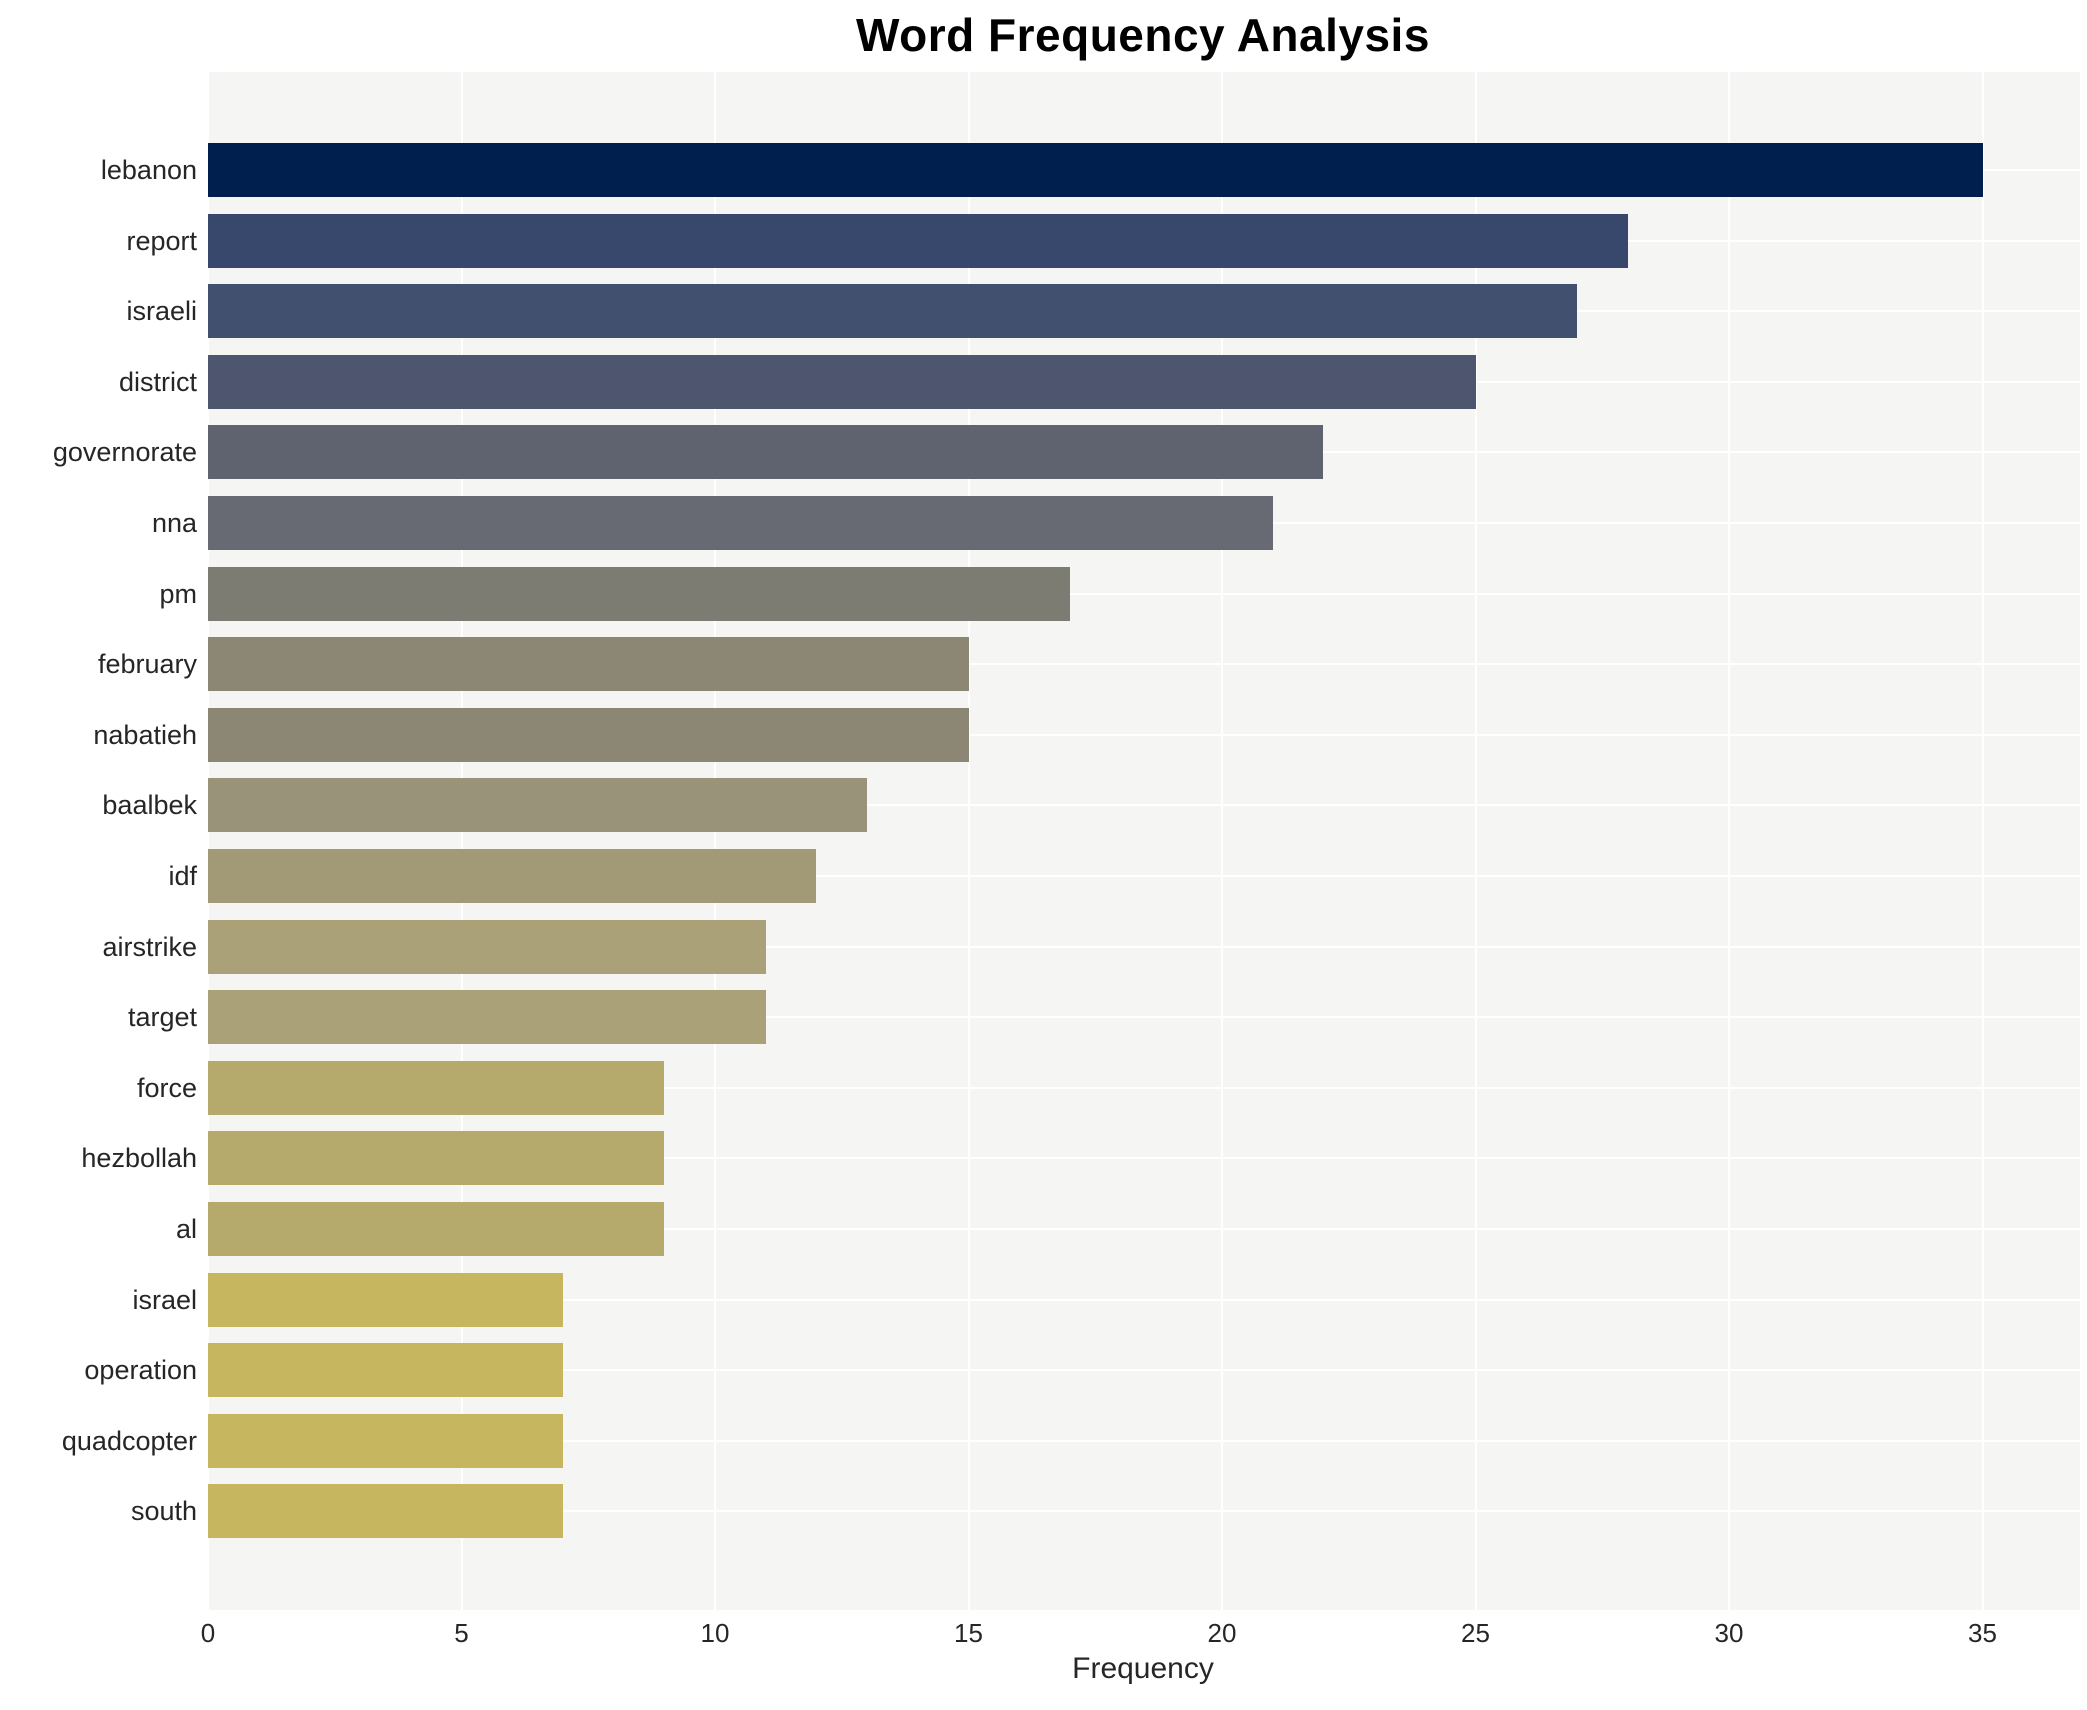  What do you see at coordinates (148, 170) in the screenshot?
I see `y-tick-label-lebanon: lebanon` at bounding box center [148, 170].